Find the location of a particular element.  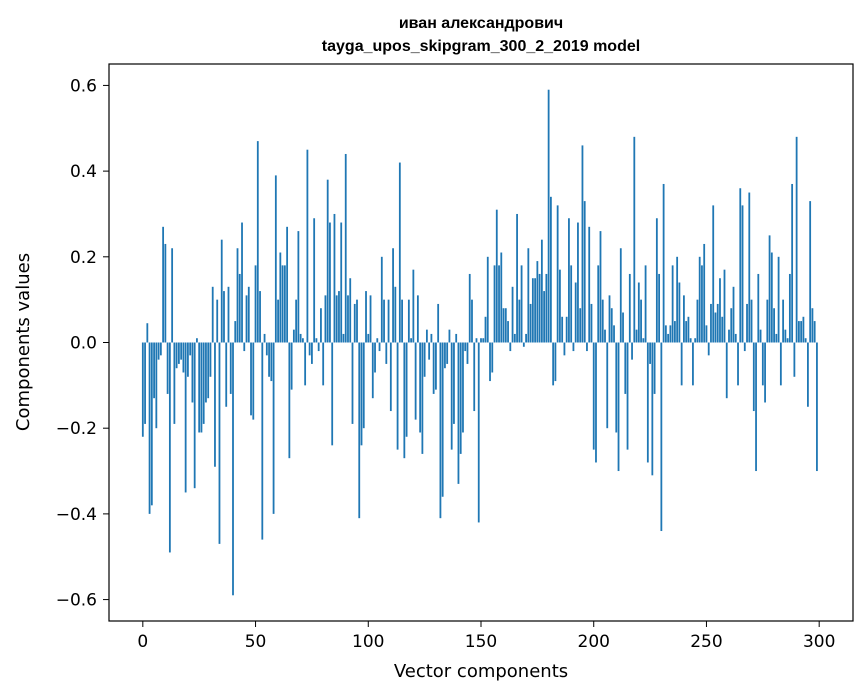

x-tick-label: 250 is located at coordinates (706, 642).